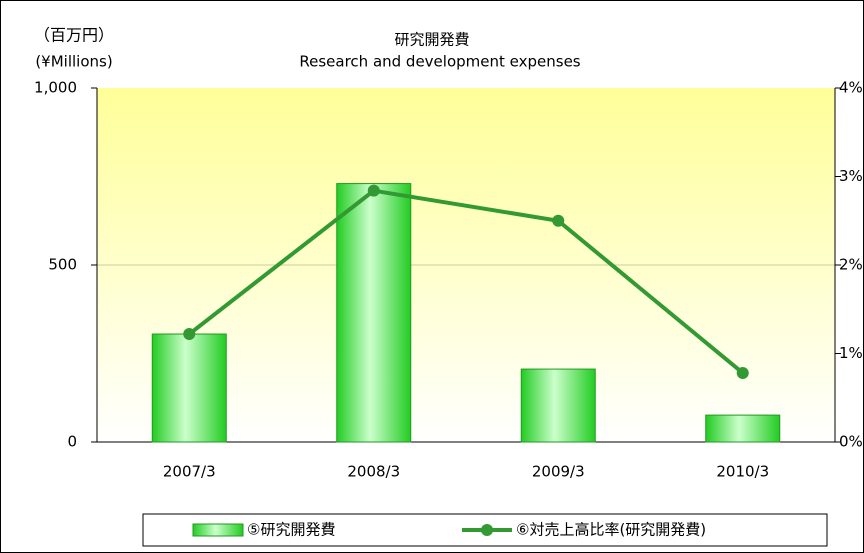 The image size is (864, 553). I want to click on legend-swatch-point, so click(487, 530).